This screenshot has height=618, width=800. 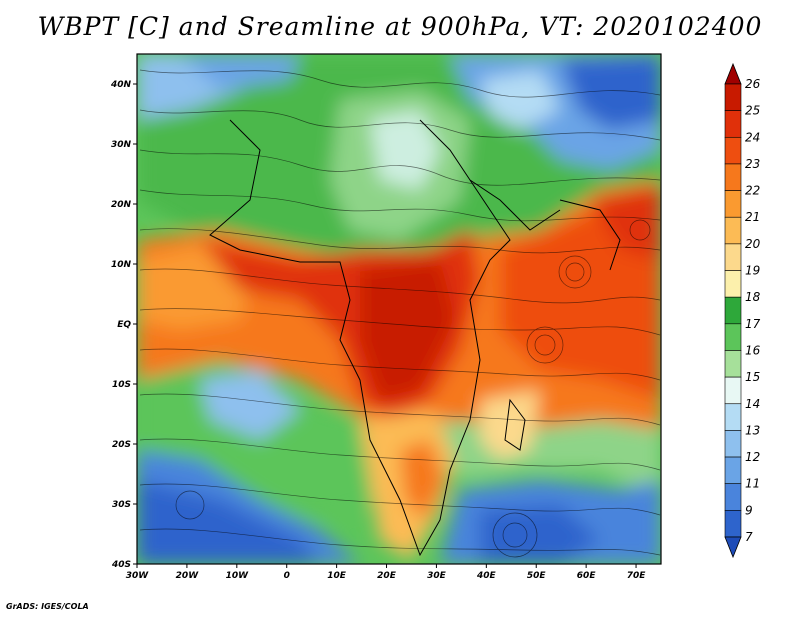 What do you see at coordinates (637, 576) in the screenshot?
I see `lon-tick-label: 70E` at bounding box center [637, 576].